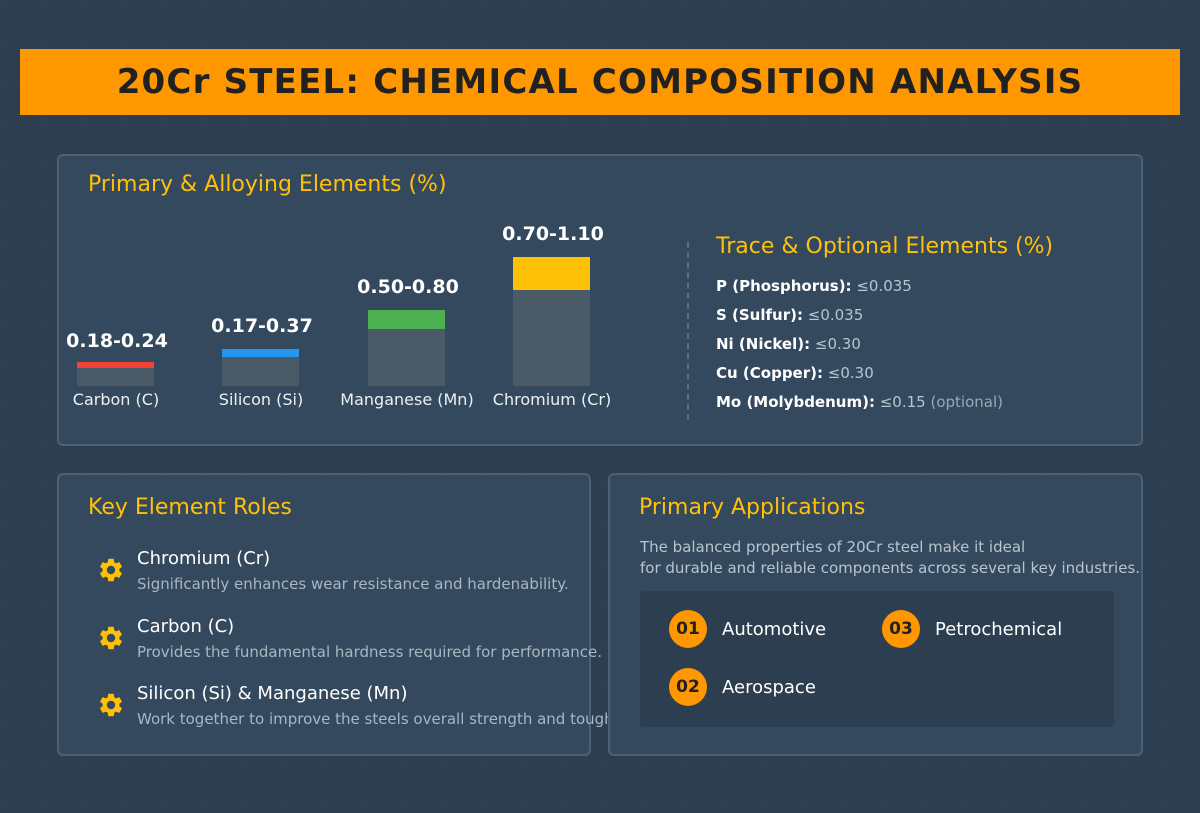 Image resolution: width=1200 pixels, height=813 pixels. Describe the element at coordinates (999, 629) in the screenshot. I see `application-label: Petrochemical` at that location.